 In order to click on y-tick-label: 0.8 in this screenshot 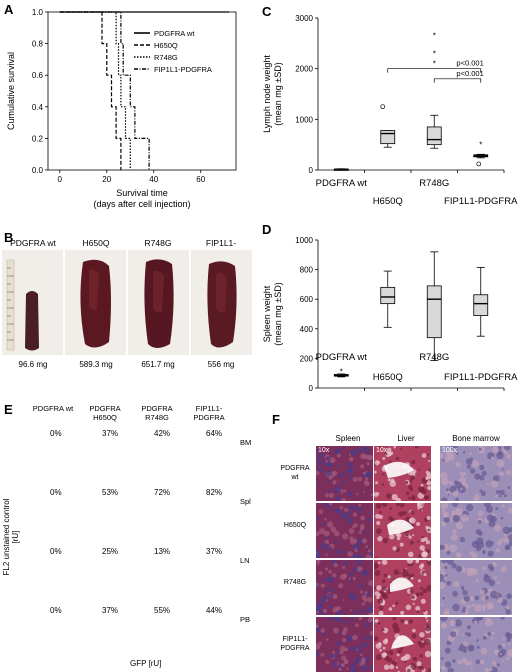, I will do `click(38, 44)`.